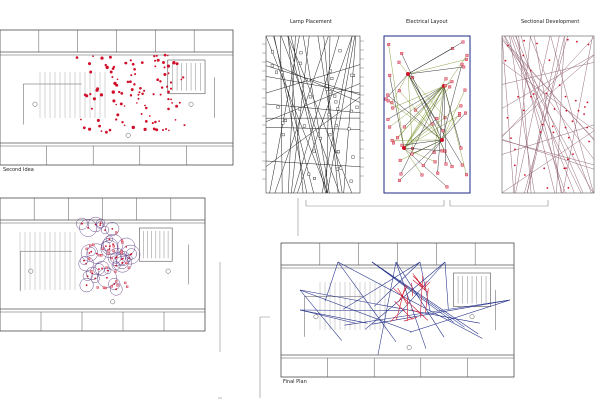  I want to click on panel-circle-plan, so click(103, 264).